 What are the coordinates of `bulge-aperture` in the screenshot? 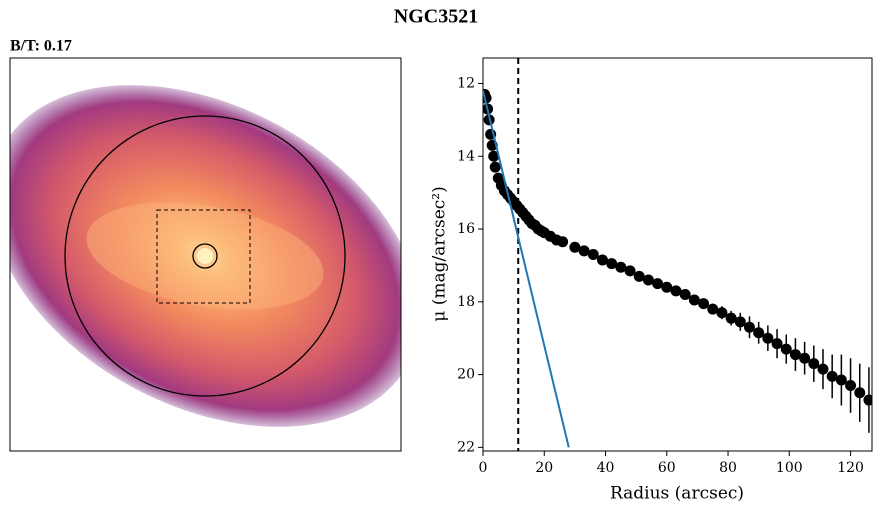 It's located at (205, 256).